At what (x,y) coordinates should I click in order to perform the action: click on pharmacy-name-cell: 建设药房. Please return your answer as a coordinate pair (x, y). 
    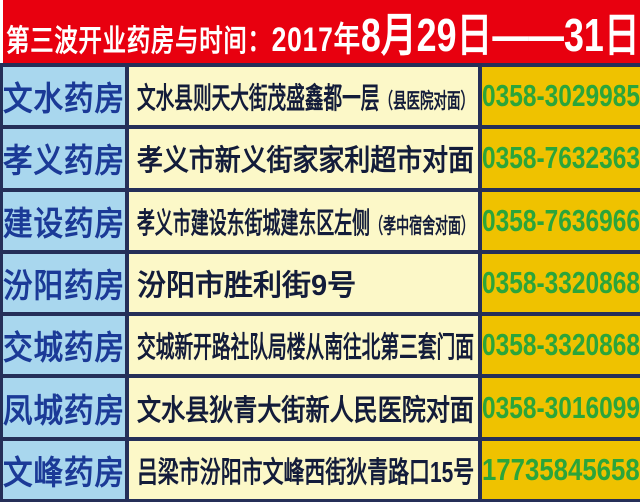
    Looking at the image, I should click on (64, 220).